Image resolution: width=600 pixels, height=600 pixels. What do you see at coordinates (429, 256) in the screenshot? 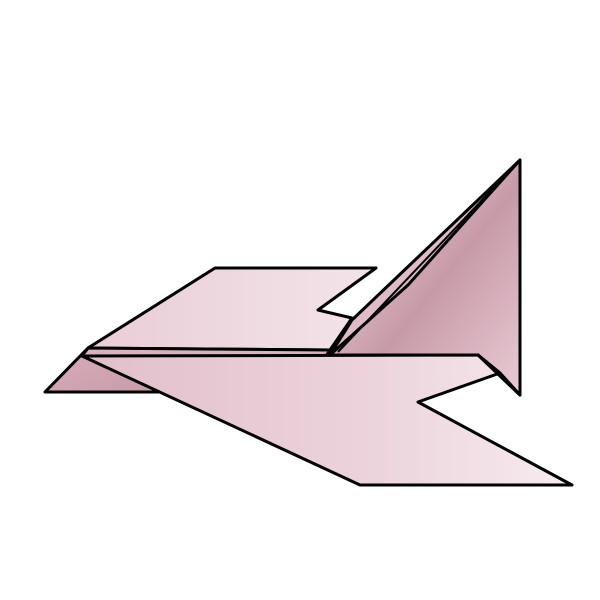
I see `tail-crease` at bounding box center [429, 256].